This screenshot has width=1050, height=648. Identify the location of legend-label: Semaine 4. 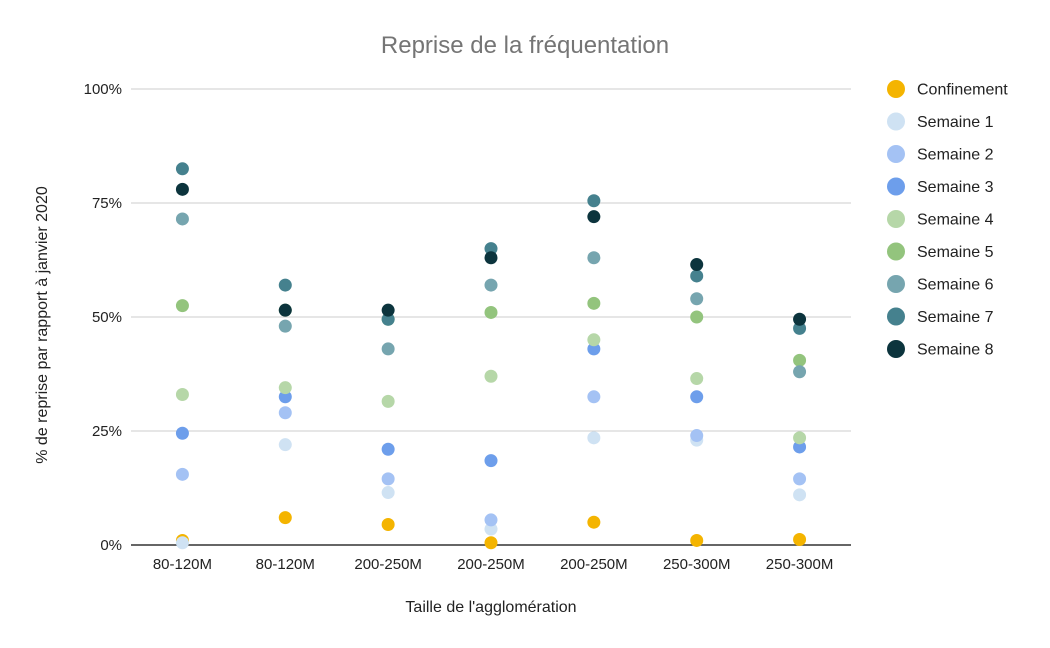
(955, 220).